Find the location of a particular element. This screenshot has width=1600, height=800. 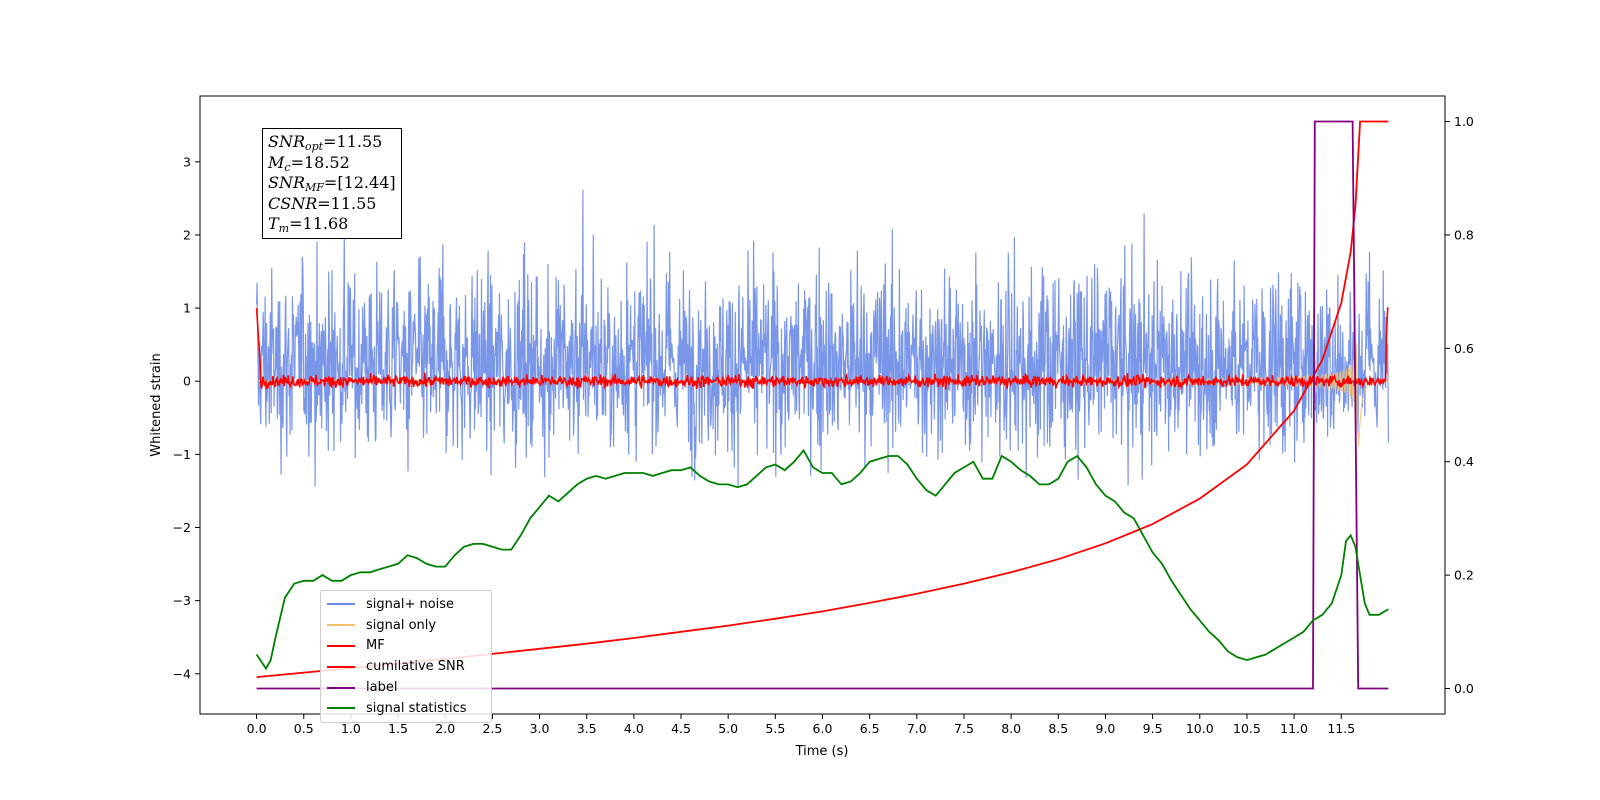

x-tick-label: 1.5 is located at coordinates (398, 728).